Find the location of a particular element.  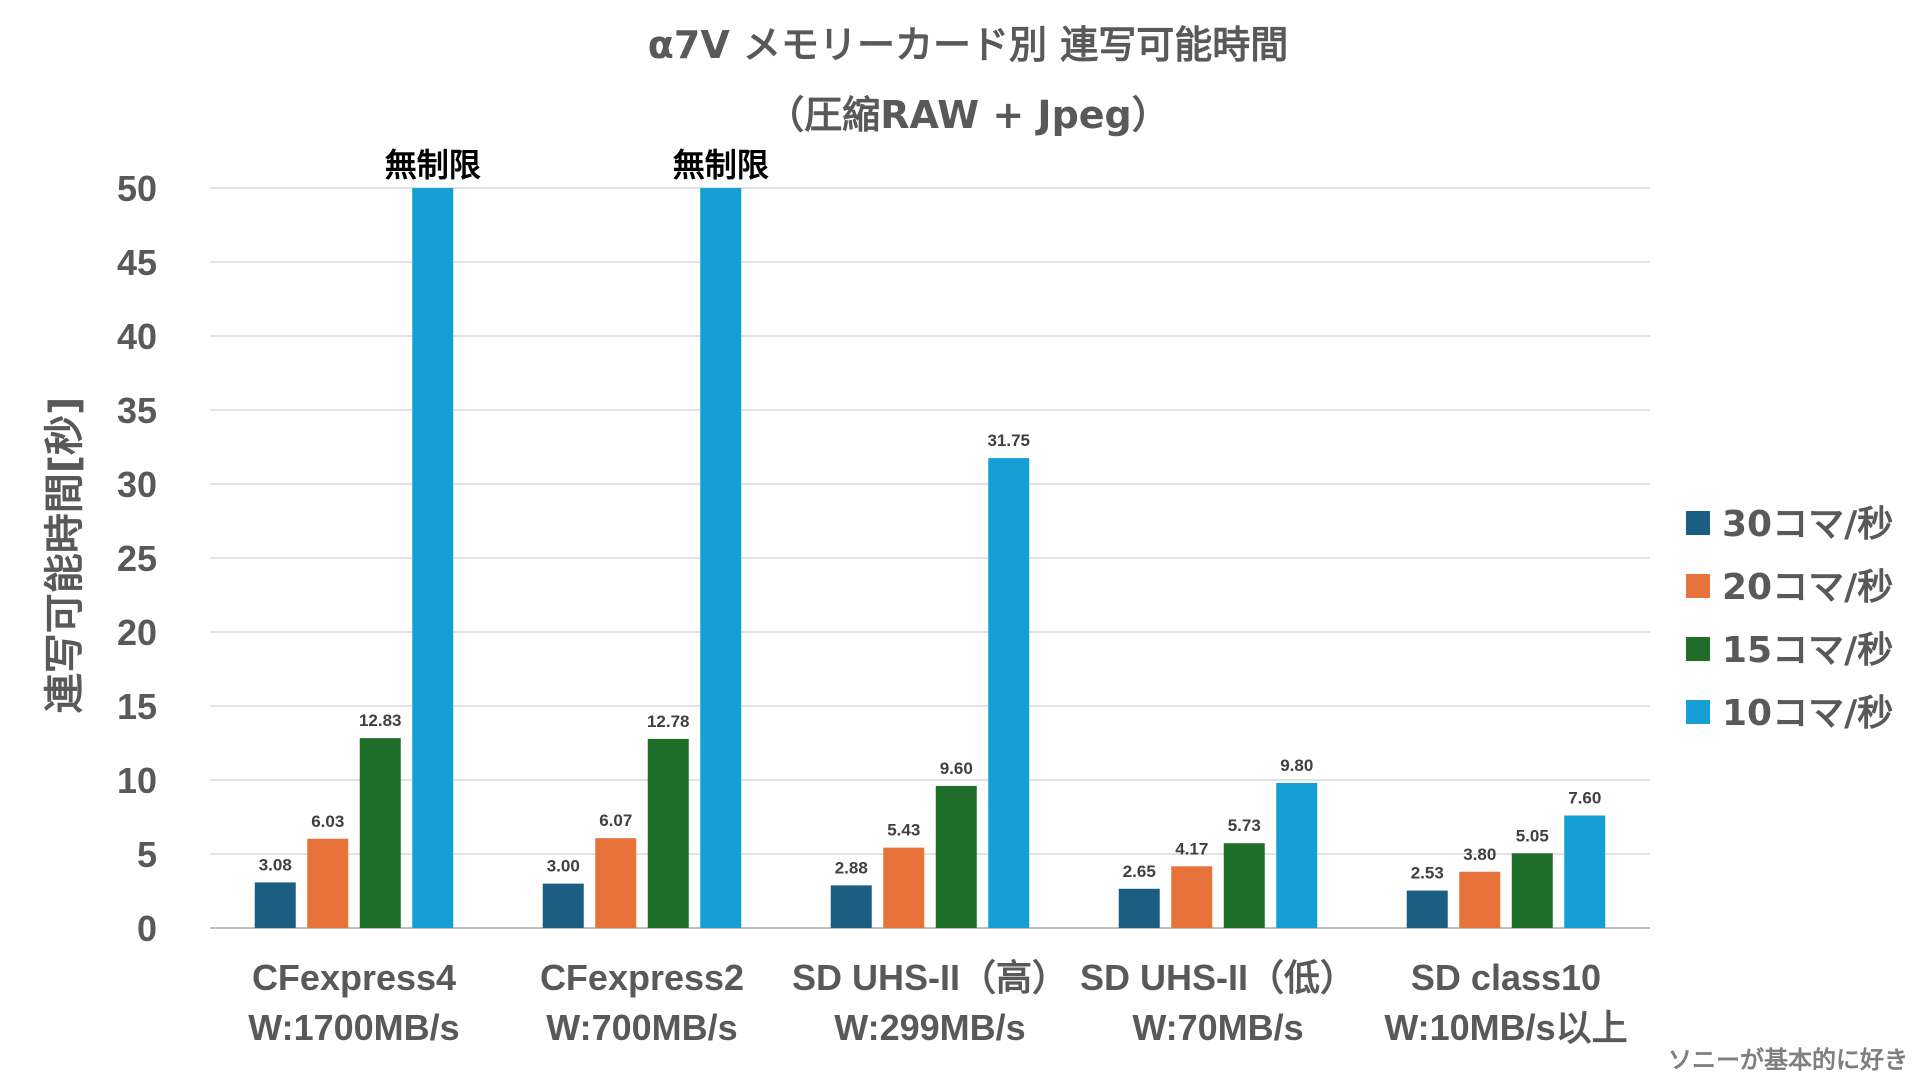

legend-label: 10コマ/秒 is located at coordinates (1807, 713).